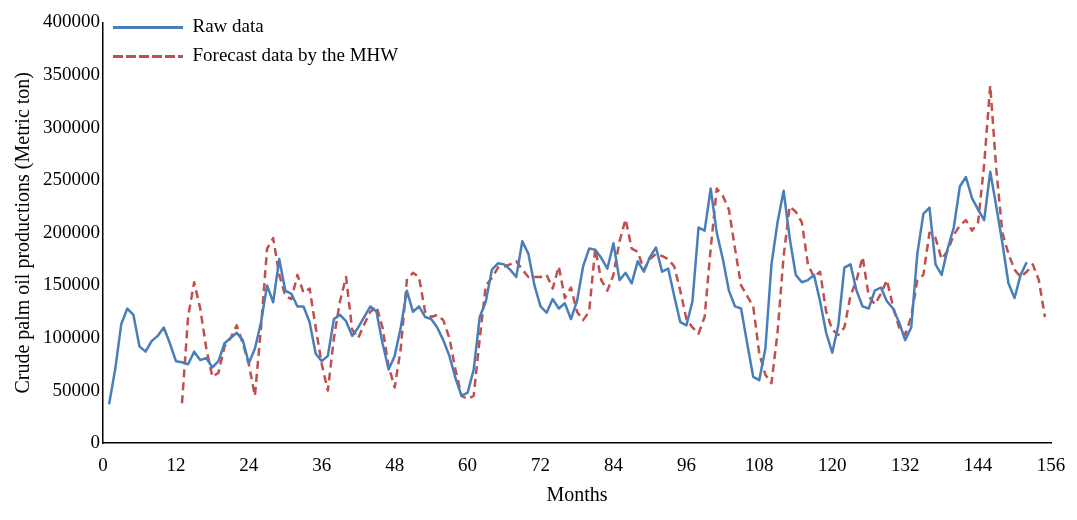 Image resolution: width=1077 pixels, height=520 pixels. What do you see at coordinates (295, 55) in the screenshot?
I see `legend-label: Forecast data by the MHW` at bounding box center [295, 55].